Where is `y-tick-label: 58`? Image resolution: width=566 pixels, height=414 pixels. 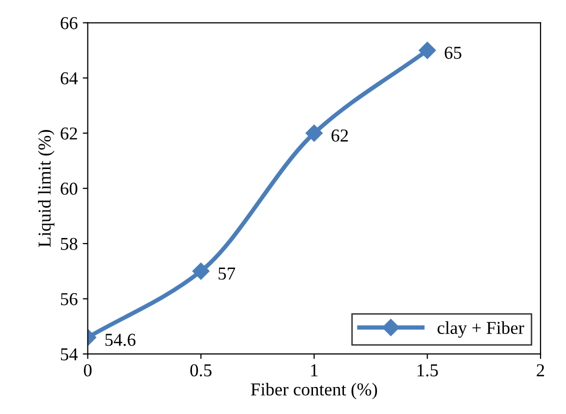
y-tick-label: 58 is located at coordinates (69, 244).